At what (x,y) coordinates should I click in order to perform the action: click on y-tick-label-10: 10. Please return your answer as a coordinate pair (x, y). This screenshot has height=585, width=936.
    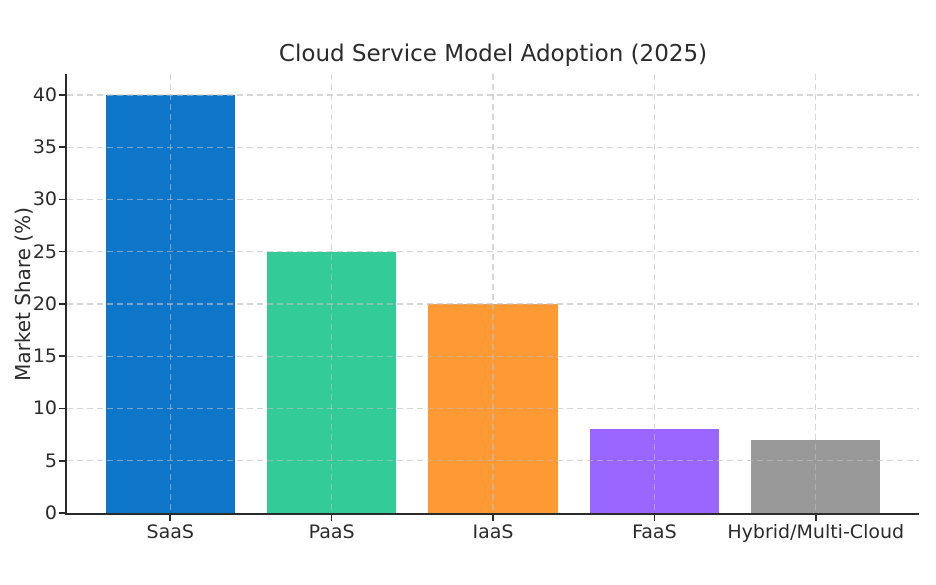
    Looking at the image, I should click on (44, 408).